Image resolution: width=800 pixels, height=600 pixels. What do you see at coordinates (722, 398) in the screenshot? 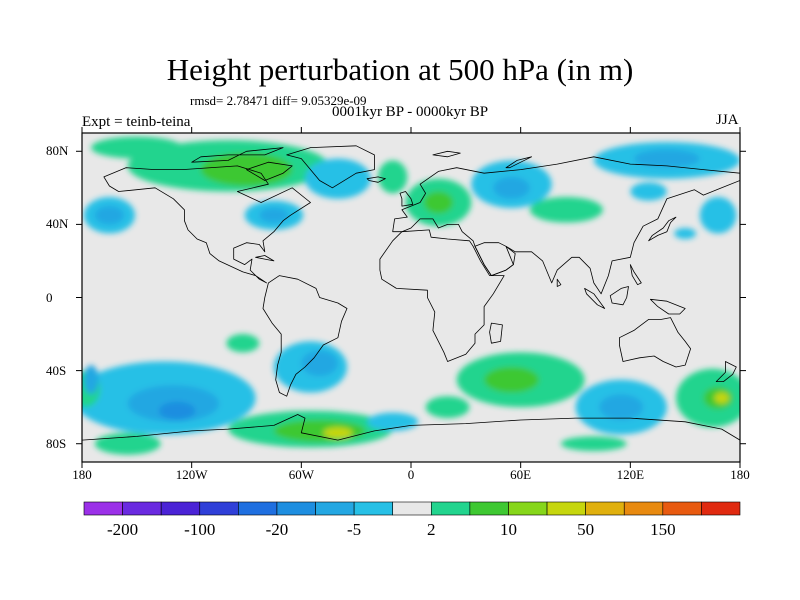
I see `anomaly-new-zealand-inner` at bounding box center [722, 398].